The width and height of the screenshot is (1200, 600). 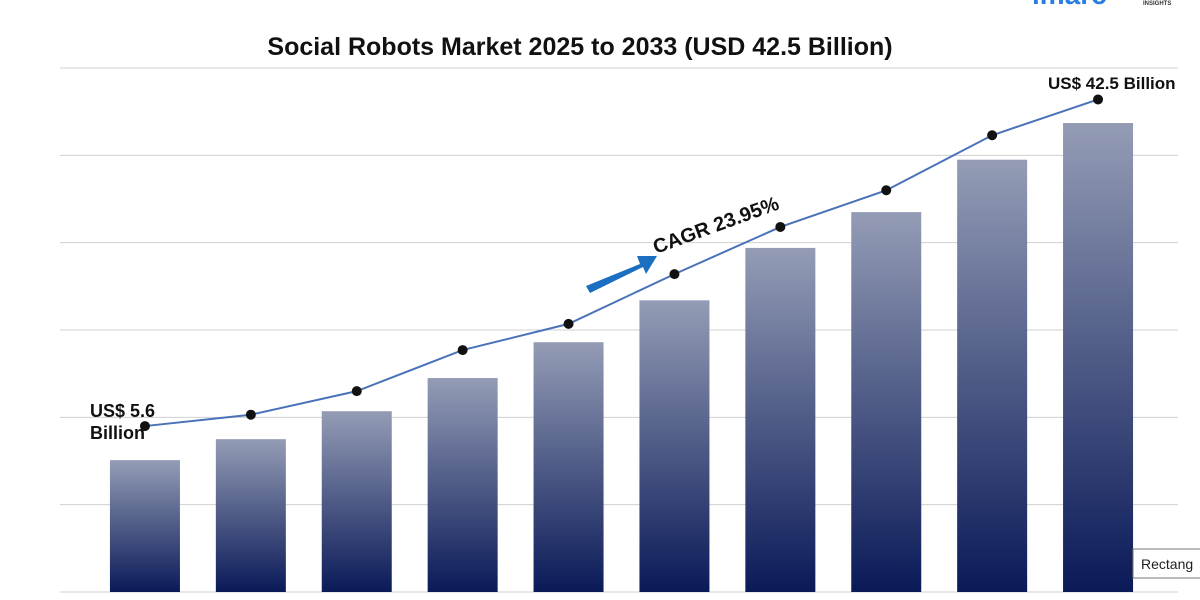 What do you see at coordinates (123, 422) in the screenshot?
I see `start-label: US$ 5.6 Billion` at bounding box center [123, 422].